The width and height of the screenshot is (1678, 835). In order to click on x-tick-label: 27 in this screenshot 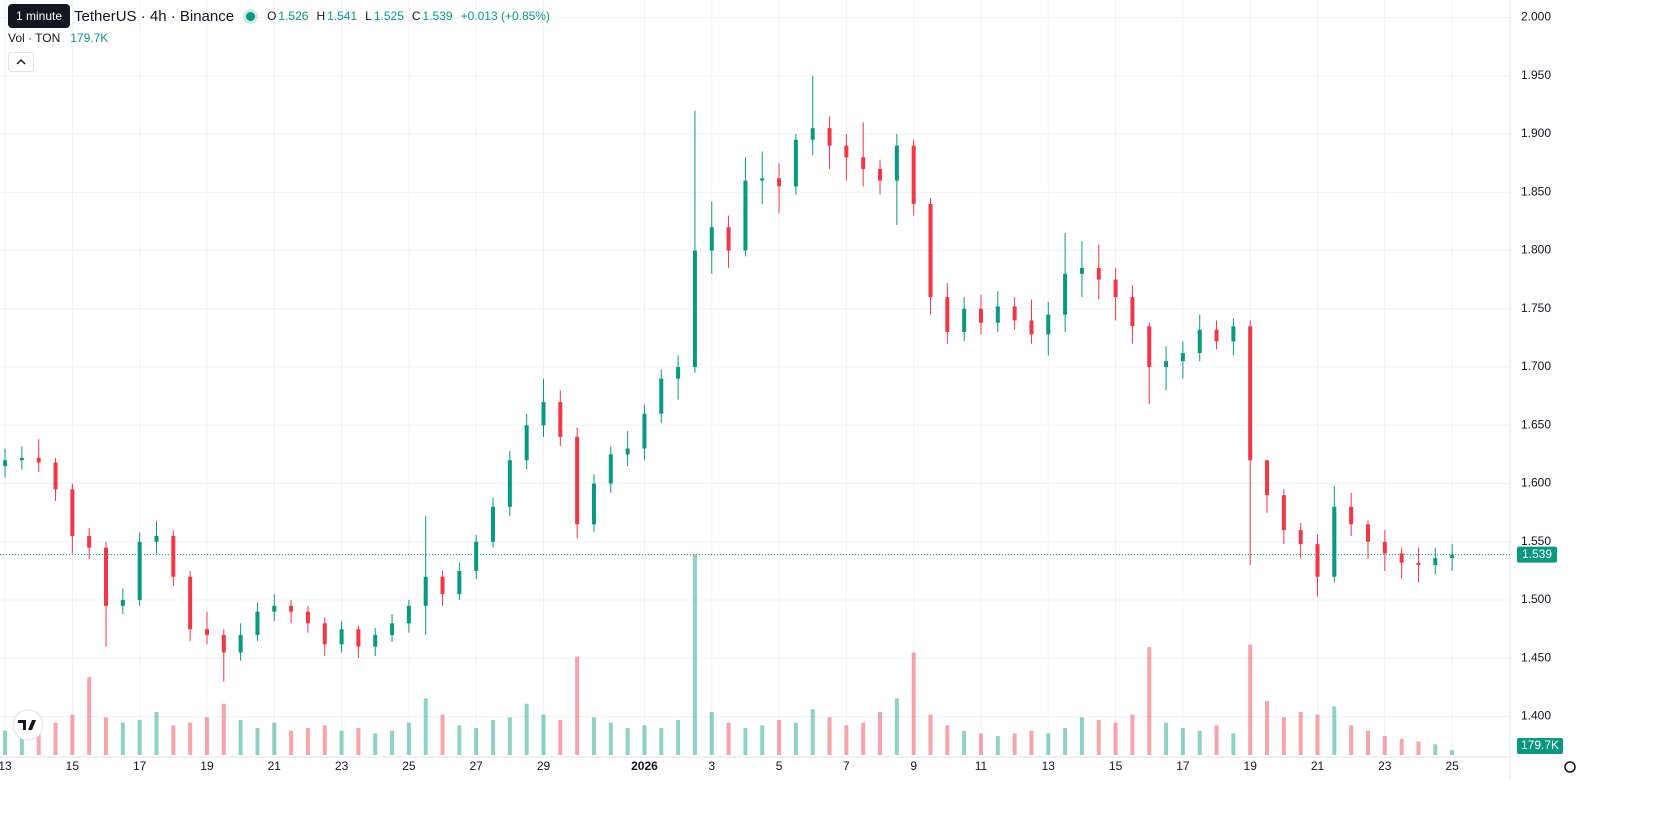, I will do `click(477, 766)`.